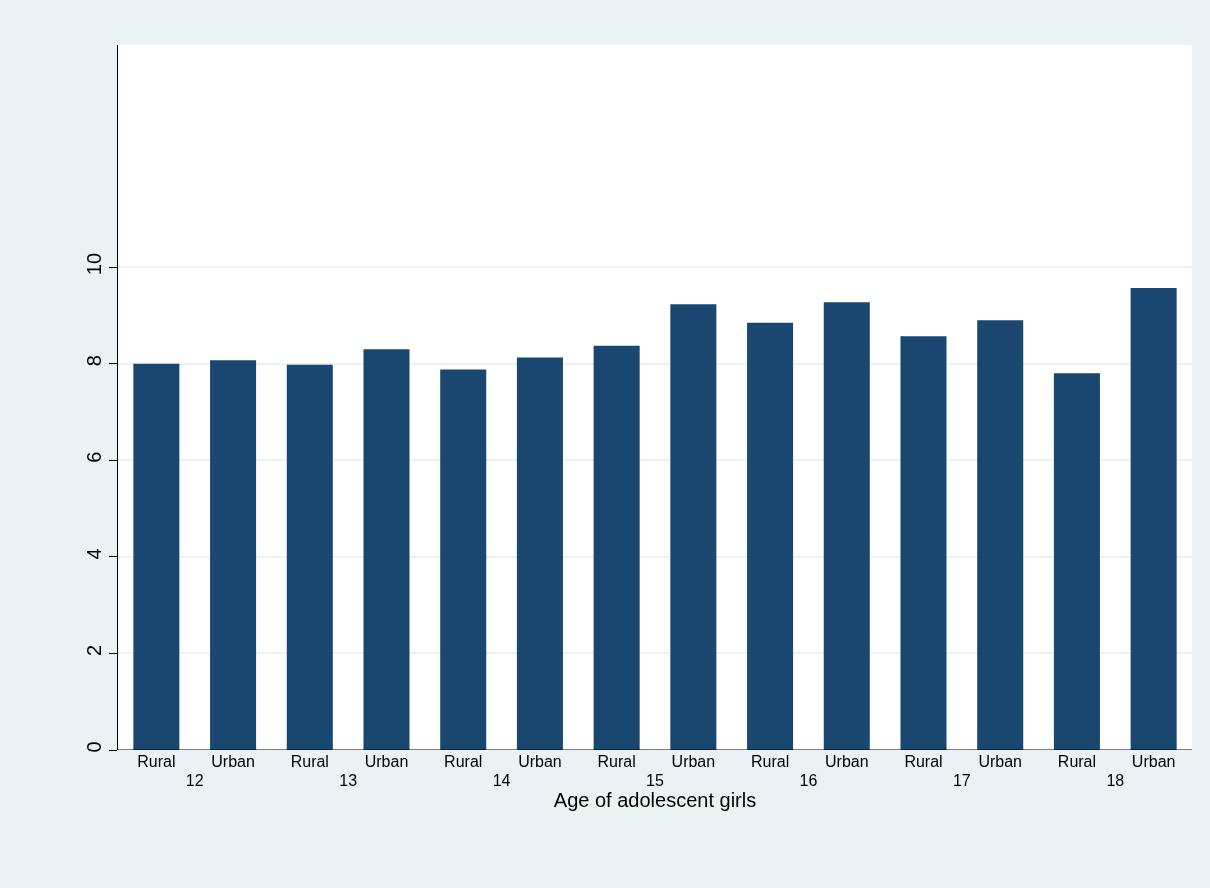 The image size is (1210, 888). What do you see at coordinates (156, 761) in the screenshot?
I see `series-label: Rural` at bounding box center [156, 761].